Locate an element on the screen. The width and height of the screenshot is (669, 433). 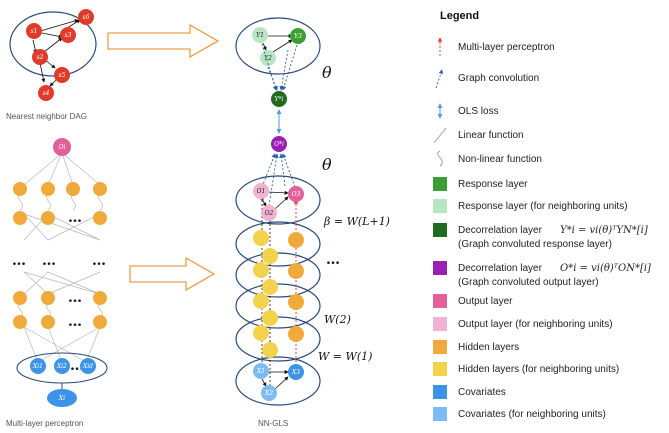
dag-caption: Nearest neighbor DAG is located at coordinates (46, 116).